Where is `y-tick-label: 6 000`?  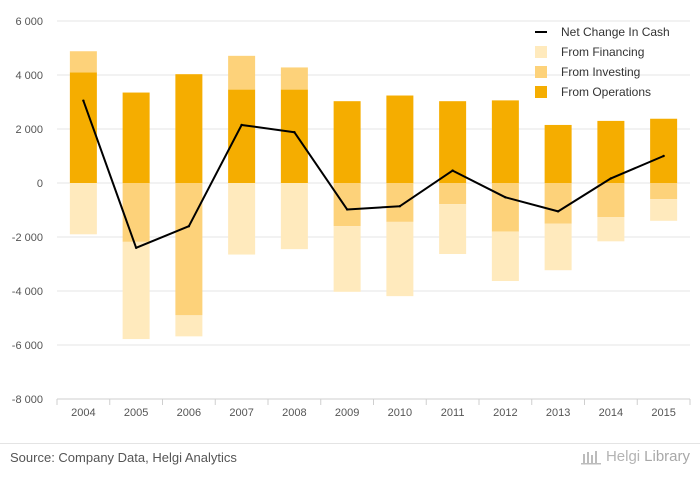
y-tick-label: 6 000 is located at coordinates (29, 22).